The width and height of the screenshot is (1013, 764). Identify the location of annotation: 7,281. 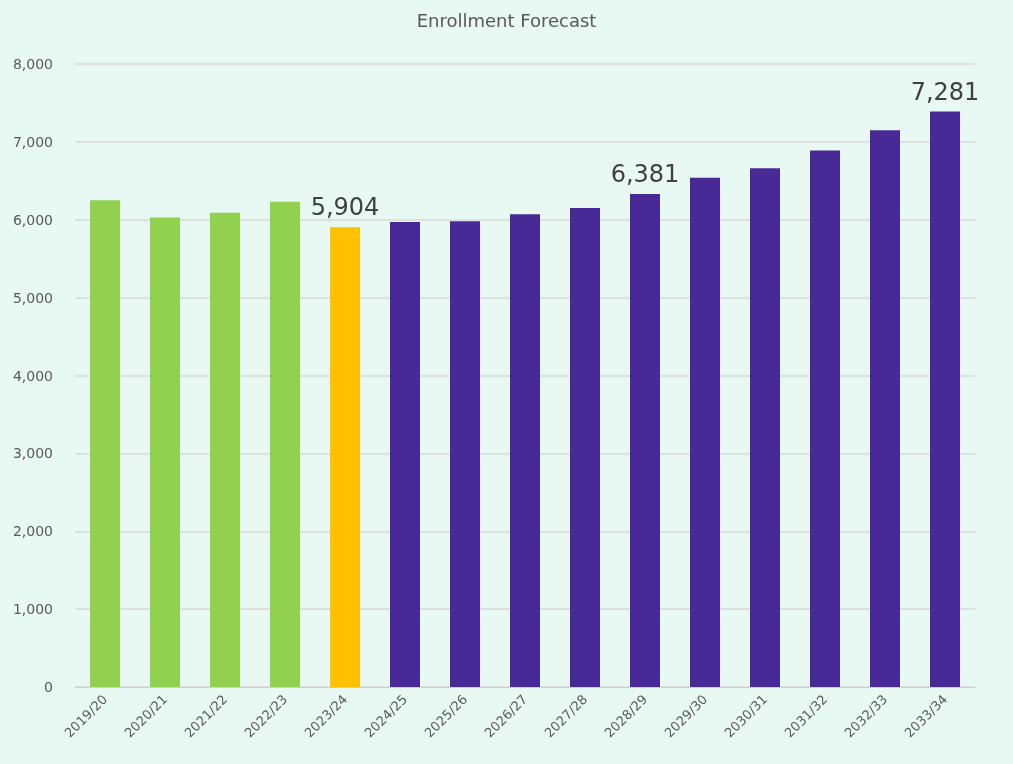
(945, 91).